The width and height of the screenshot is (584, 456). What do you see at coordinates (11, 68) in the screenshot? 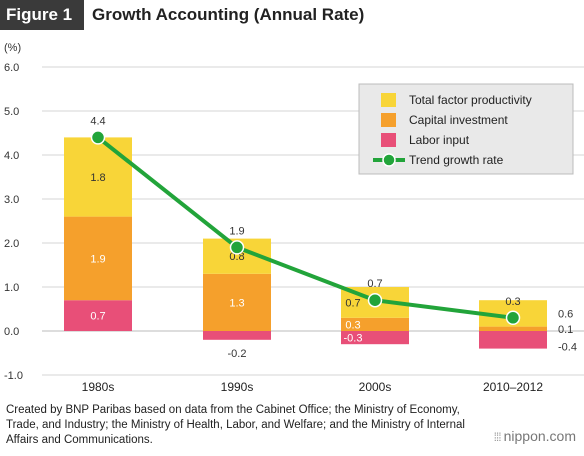
I see `y-tick-label: 6.0` at bounding box center [11, 68].